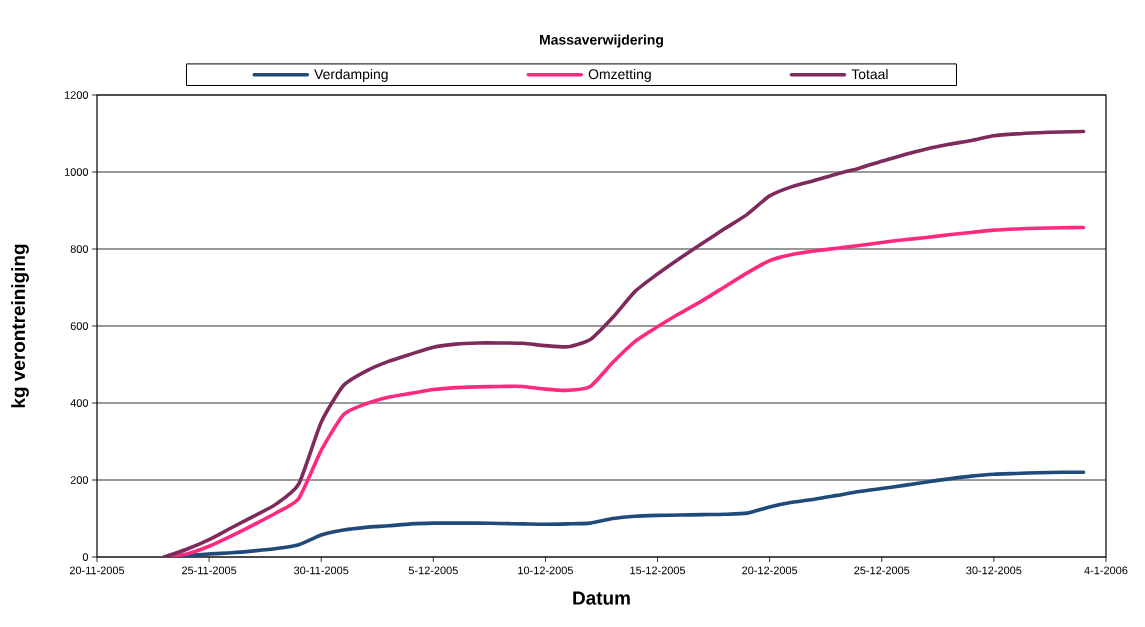 This screenshot has width=1145, height=627. Describe the element at coordinates (994, 570) in the screenshot. I see `x-tick-label: 30-12-2005` at that location.